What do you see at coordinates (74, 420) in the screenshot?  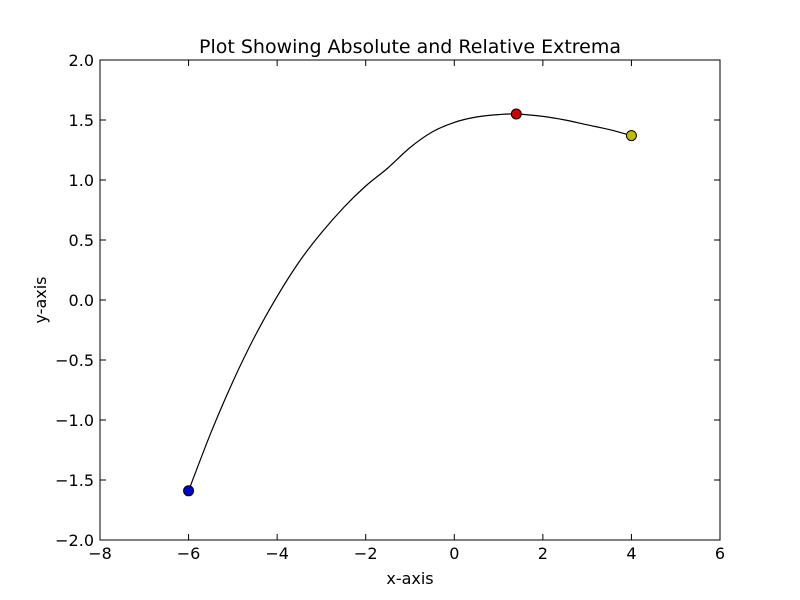 I see `y-tick-label: −1.0` at bounding box center [74, 420].